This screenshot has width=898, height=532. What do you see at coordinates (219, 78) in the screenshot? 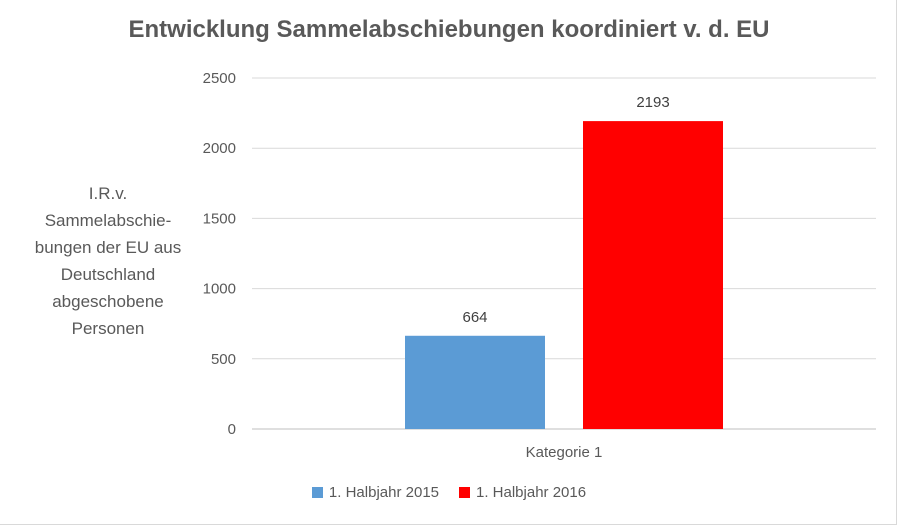
I see `y-tick-label: 2500` at bounding box center [219, 78].